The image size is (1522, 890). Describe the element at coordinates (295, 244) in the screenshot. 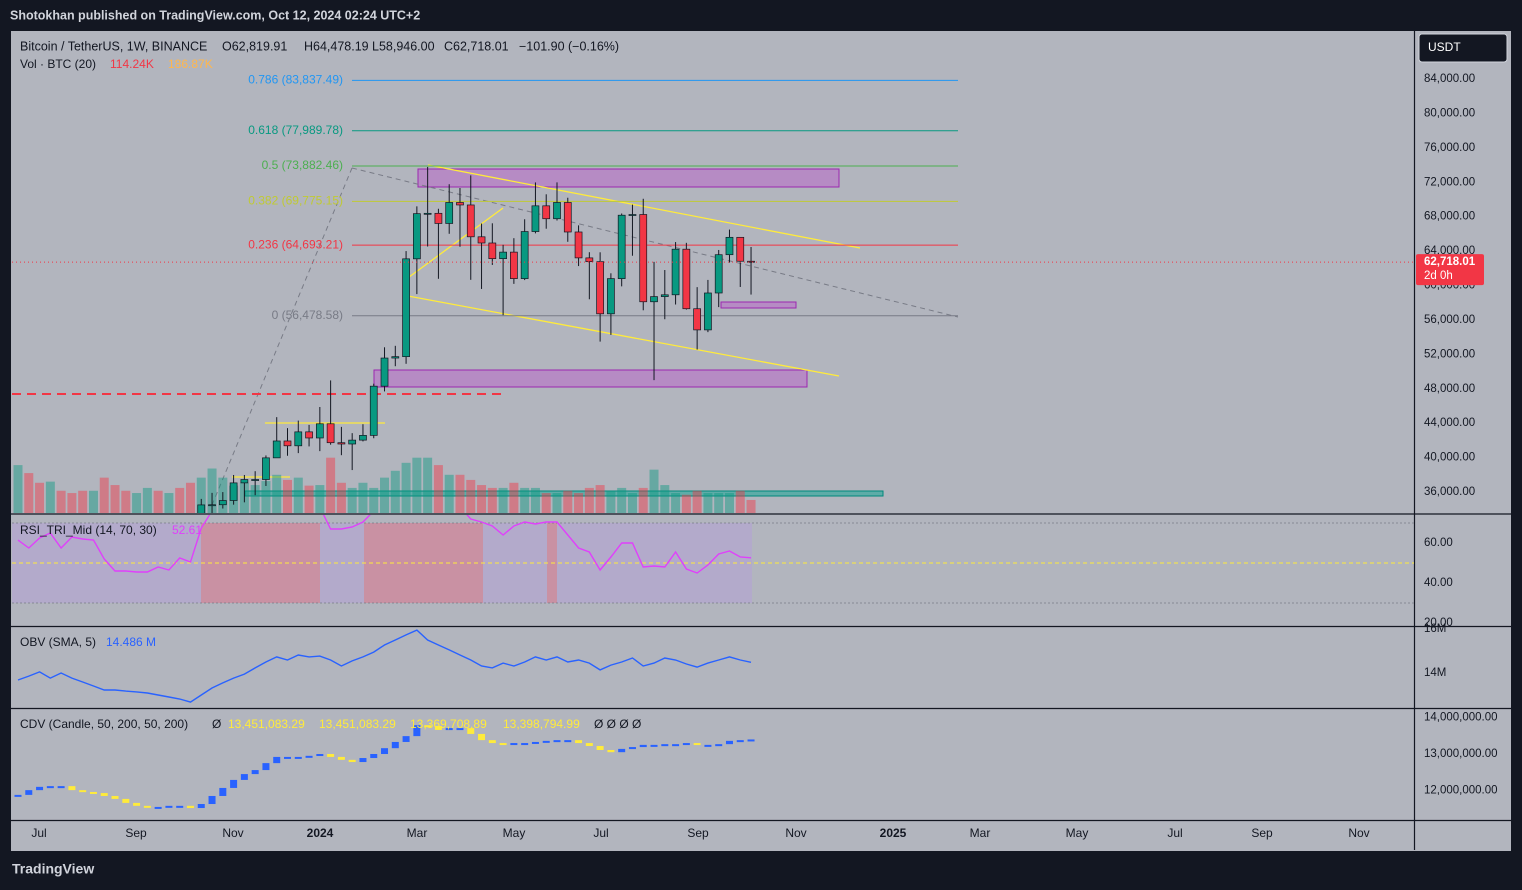

I see `fib-label: 0.236 (64,693.21)` at that location.